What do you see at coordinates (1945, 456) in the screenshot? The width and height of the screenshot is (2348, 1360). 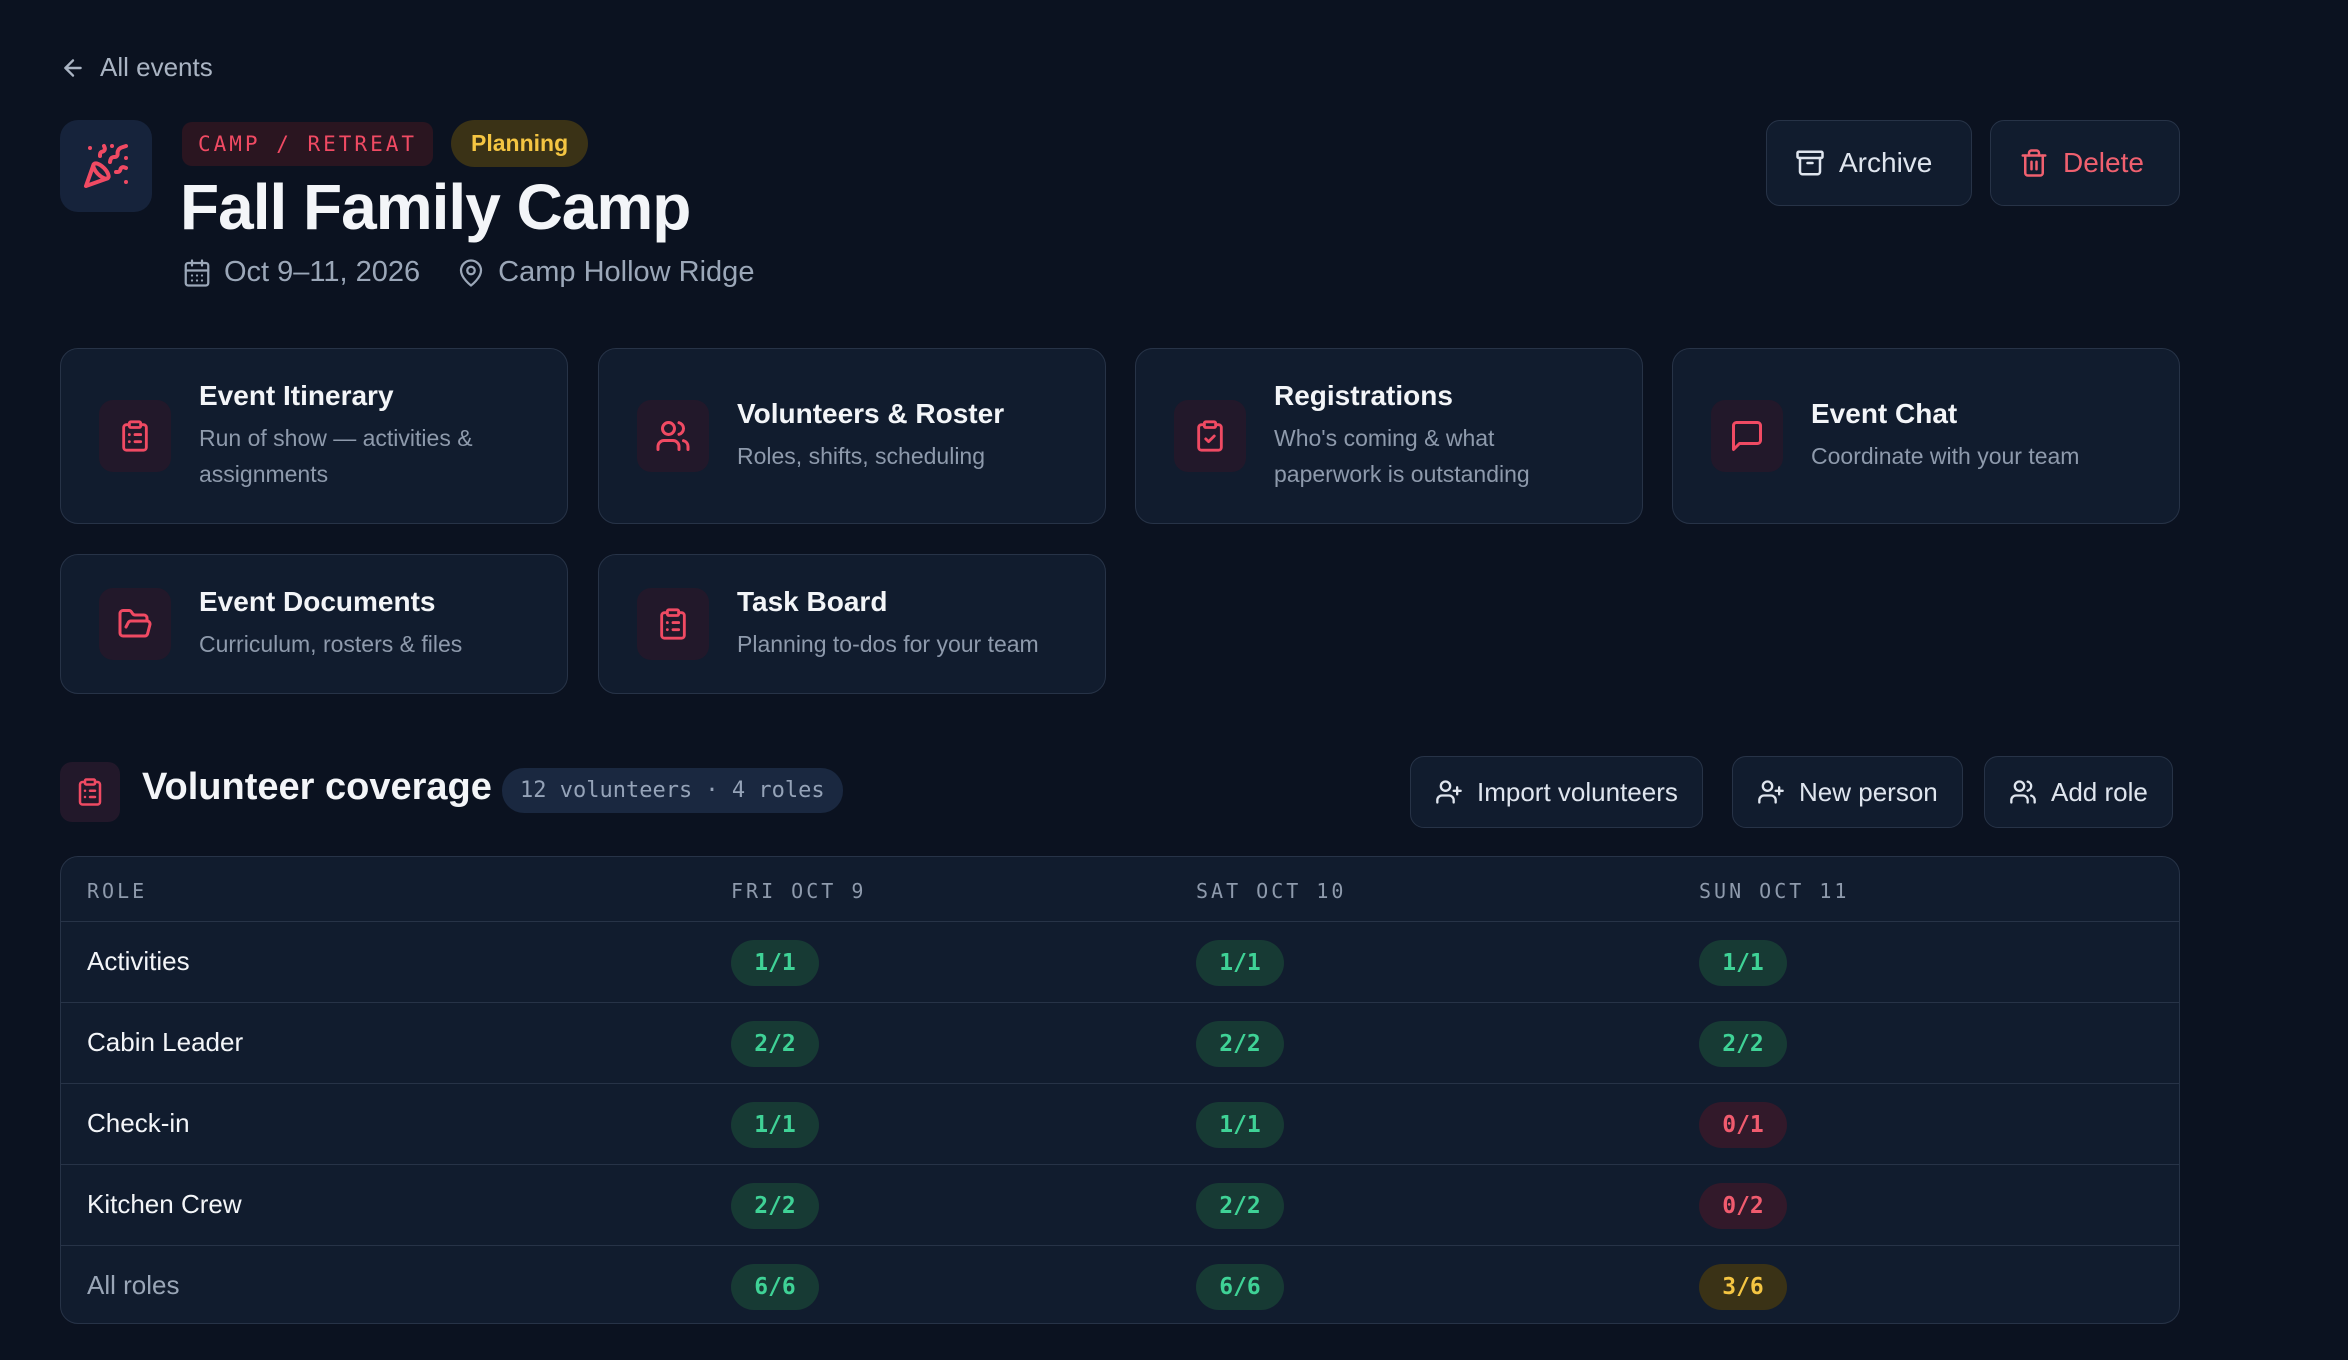 I see `card-description: Coordinate with your team` at bounding box center [1945, 456].